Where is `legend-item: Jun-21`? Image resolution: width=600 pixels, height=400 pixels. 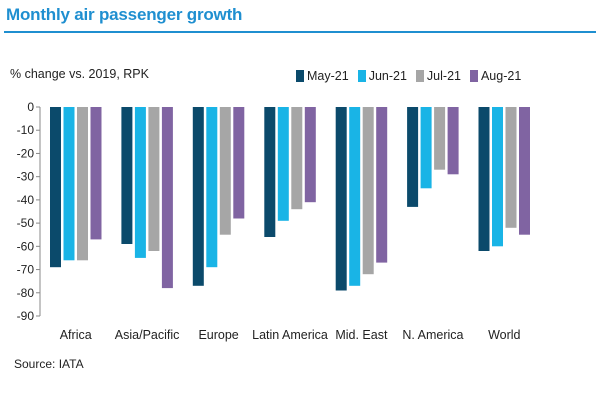 legend-item: Jun-21 is located at coordinates (382, 76).